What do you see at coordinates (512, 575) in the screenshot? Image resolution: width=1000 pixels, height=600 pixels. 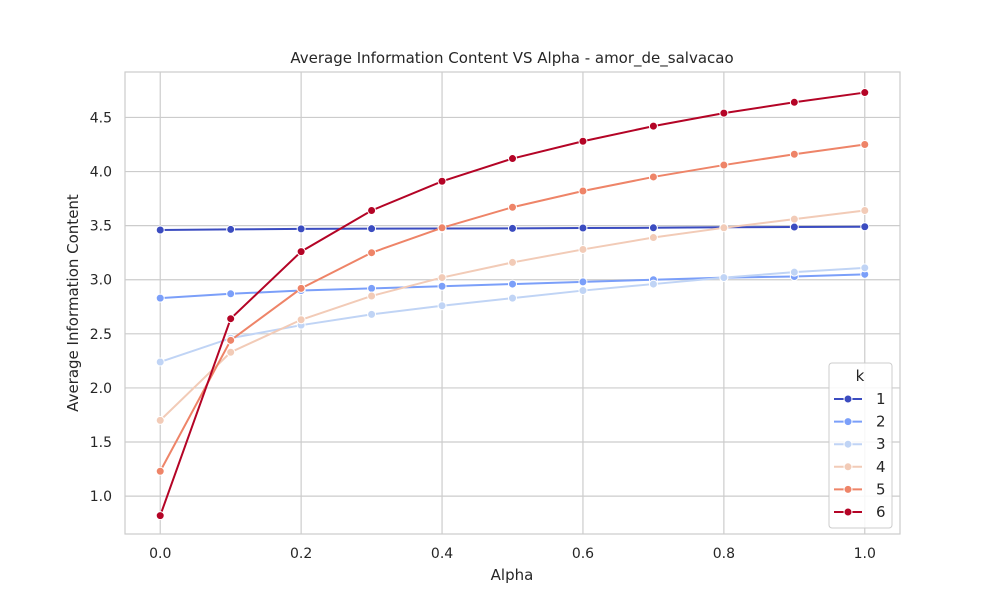 I see `x-axis-label: Alpha` at bounding box center [512, 575].